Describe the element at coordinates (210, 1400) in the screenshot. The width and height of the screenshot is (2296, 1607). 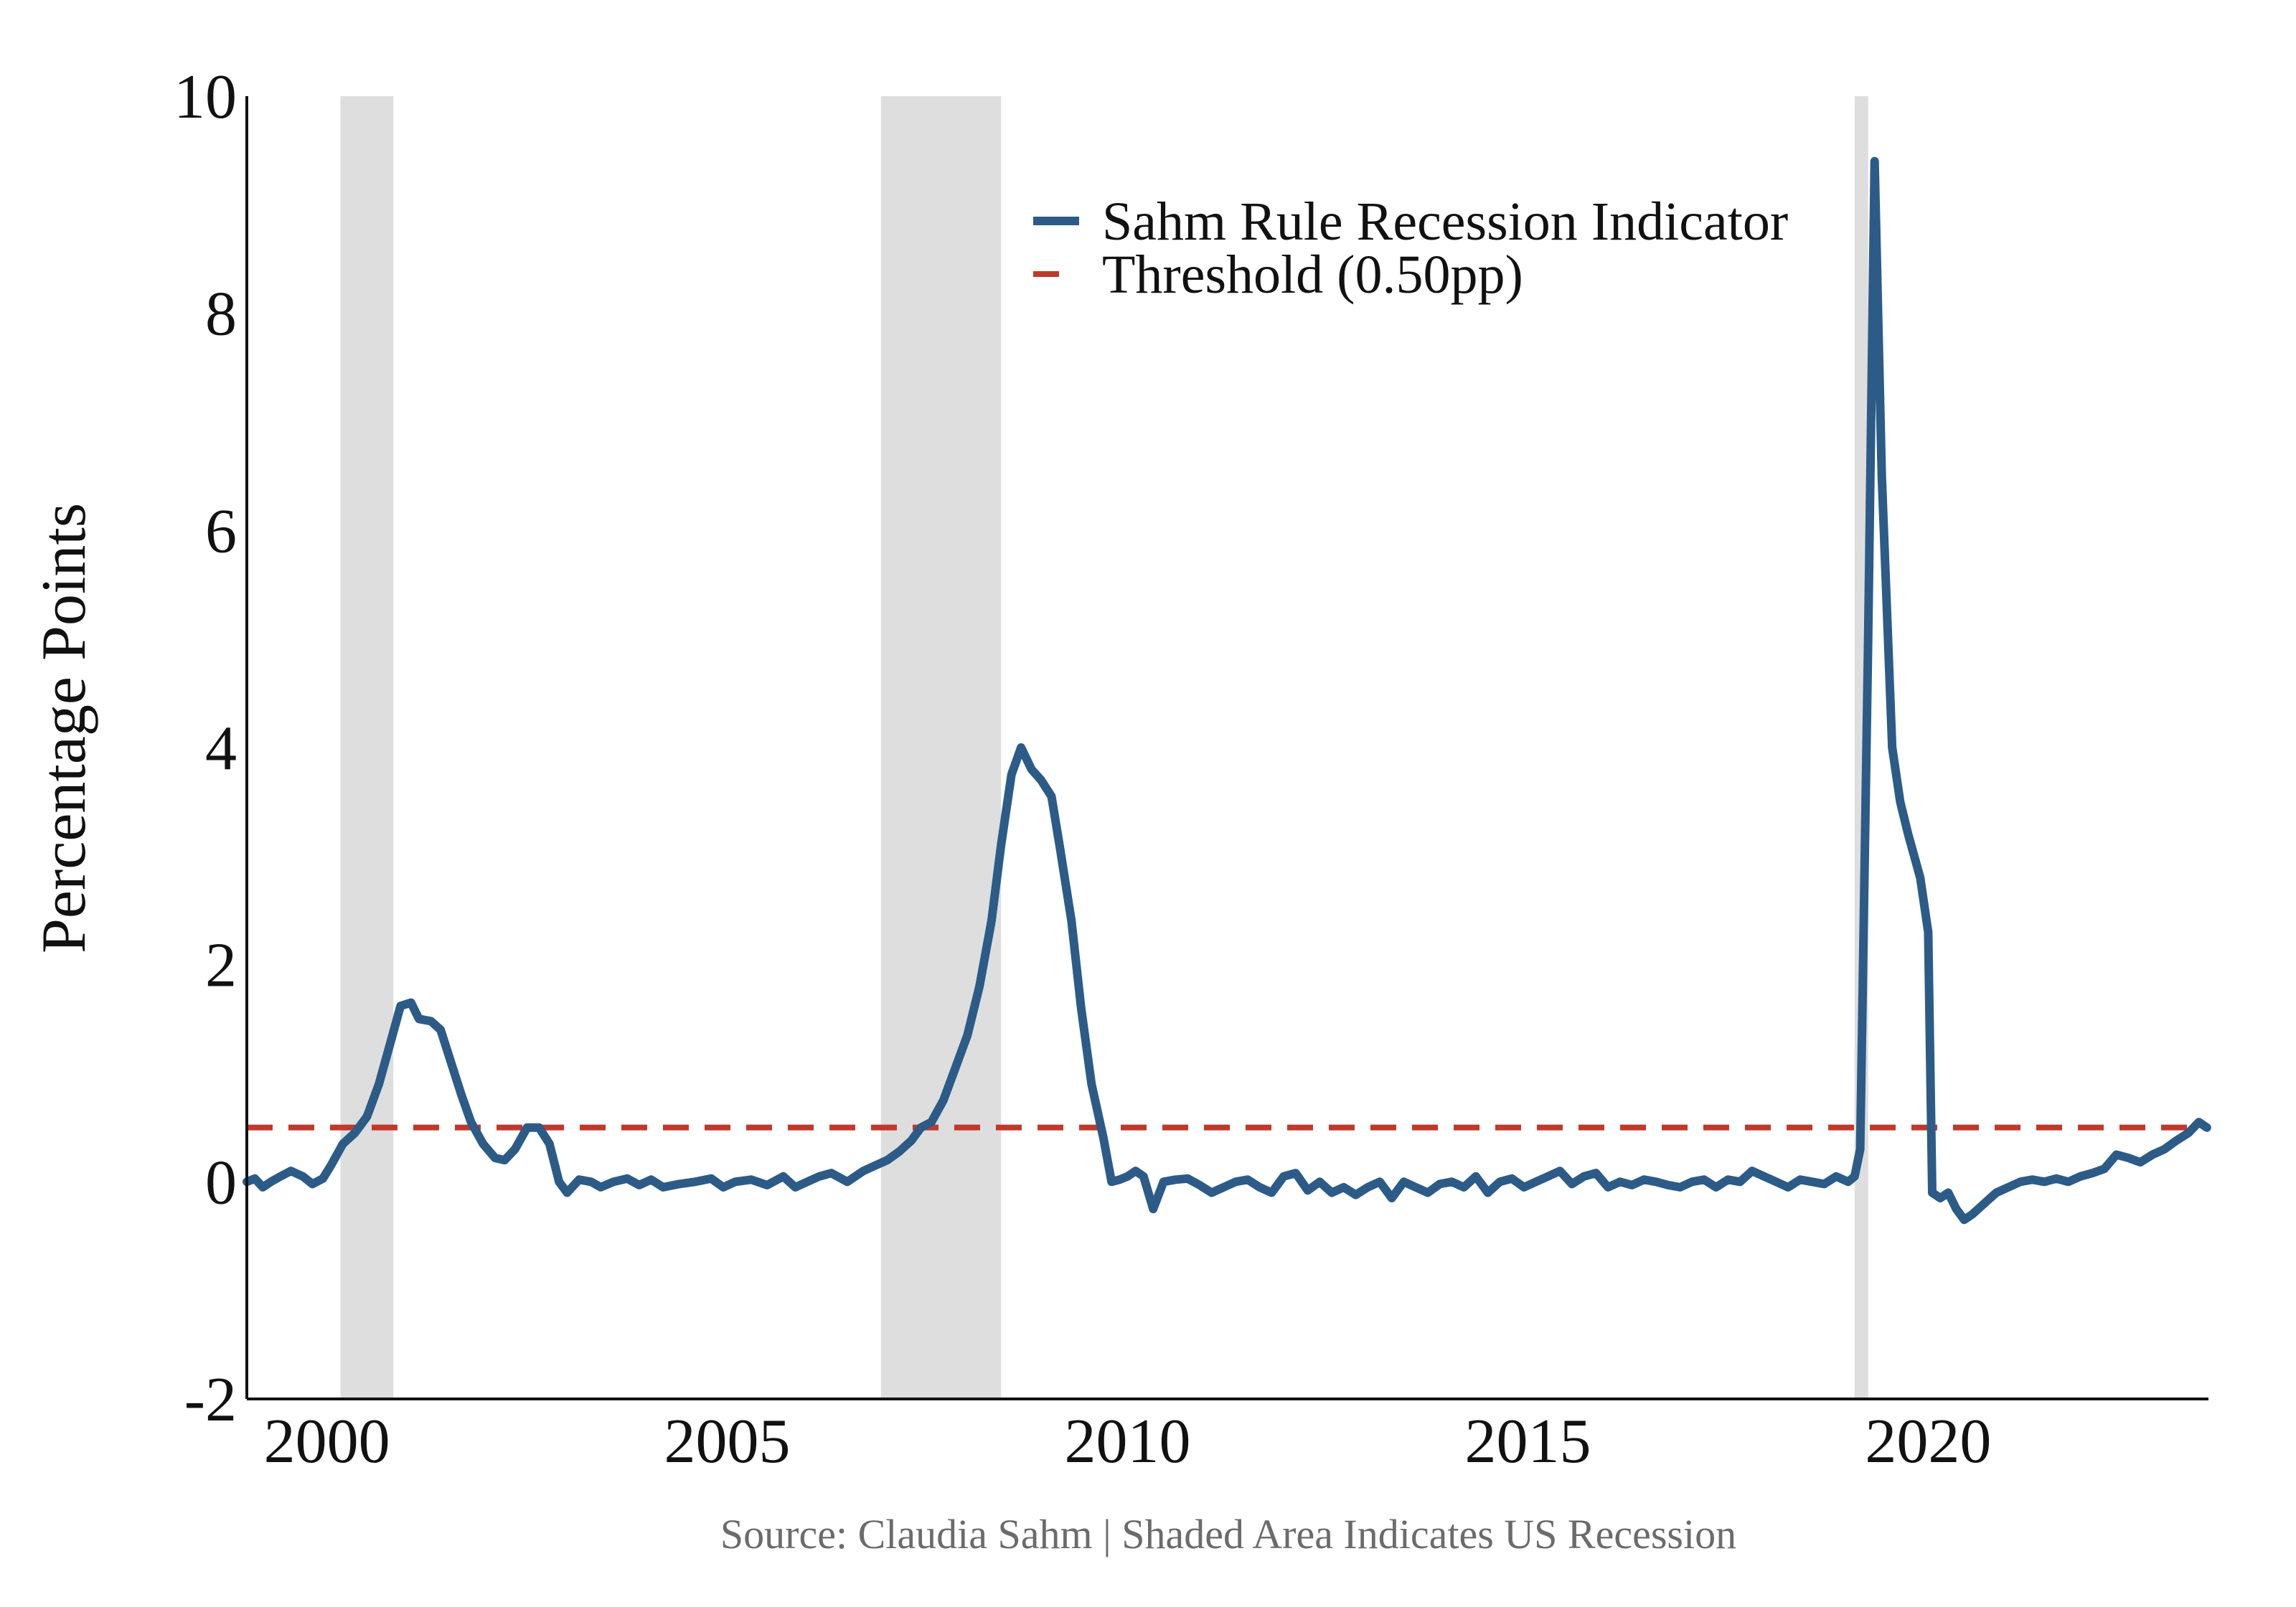
I see `y-tick-label: -2` at that location.